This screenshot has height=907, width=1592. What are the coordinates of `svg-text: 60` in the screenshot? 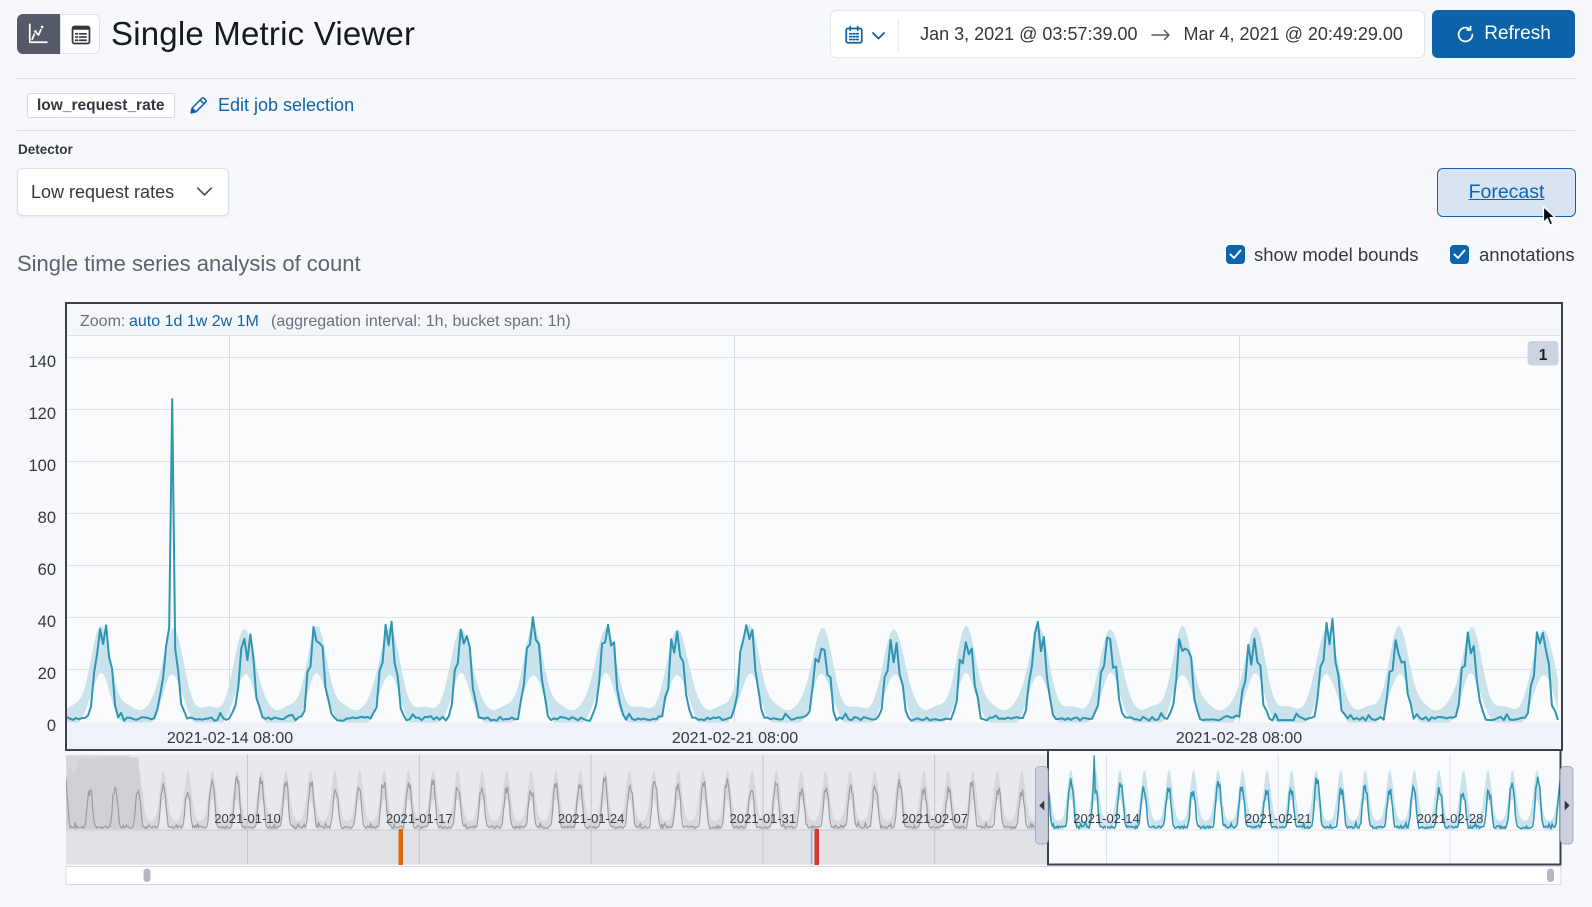 It's located at (47, 570).